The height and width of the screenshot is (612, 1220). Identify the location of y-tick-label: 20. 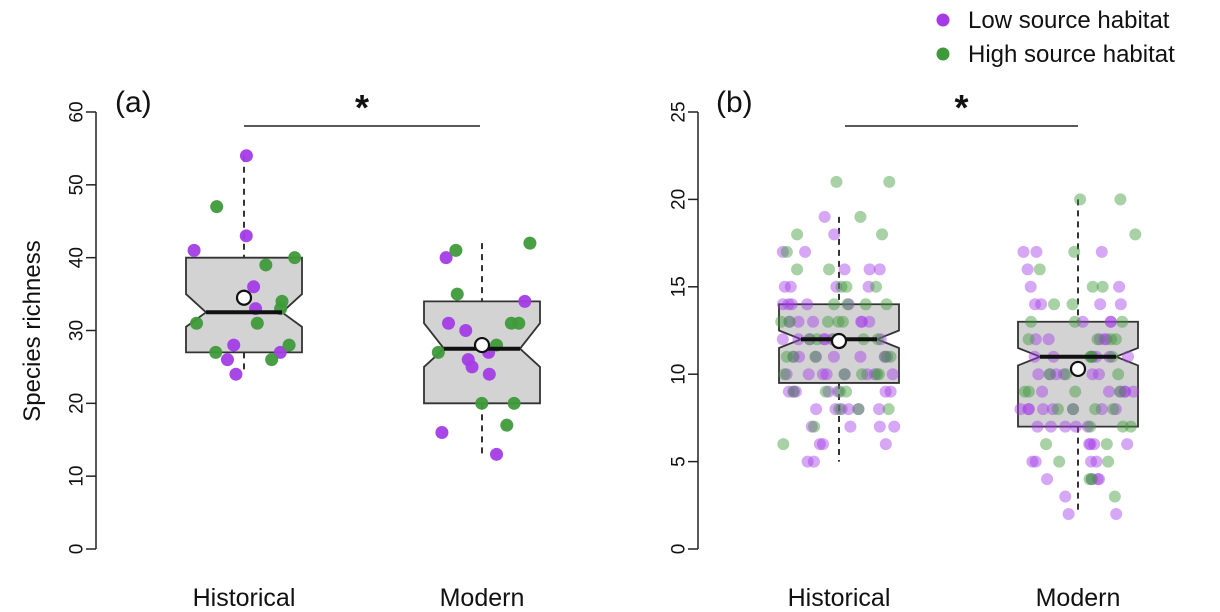
(679, 199).